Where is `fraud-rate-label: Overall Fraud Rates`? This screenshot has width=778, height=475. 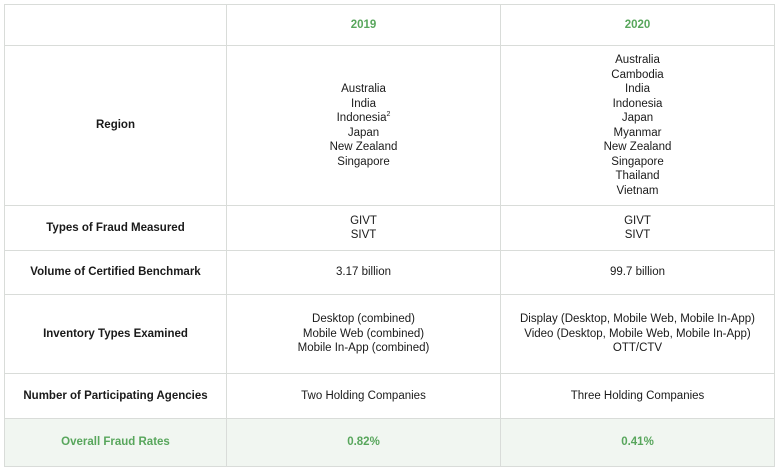 fraud-rate-label: Overall Fraud Rates is located at coordinates (115, 442).